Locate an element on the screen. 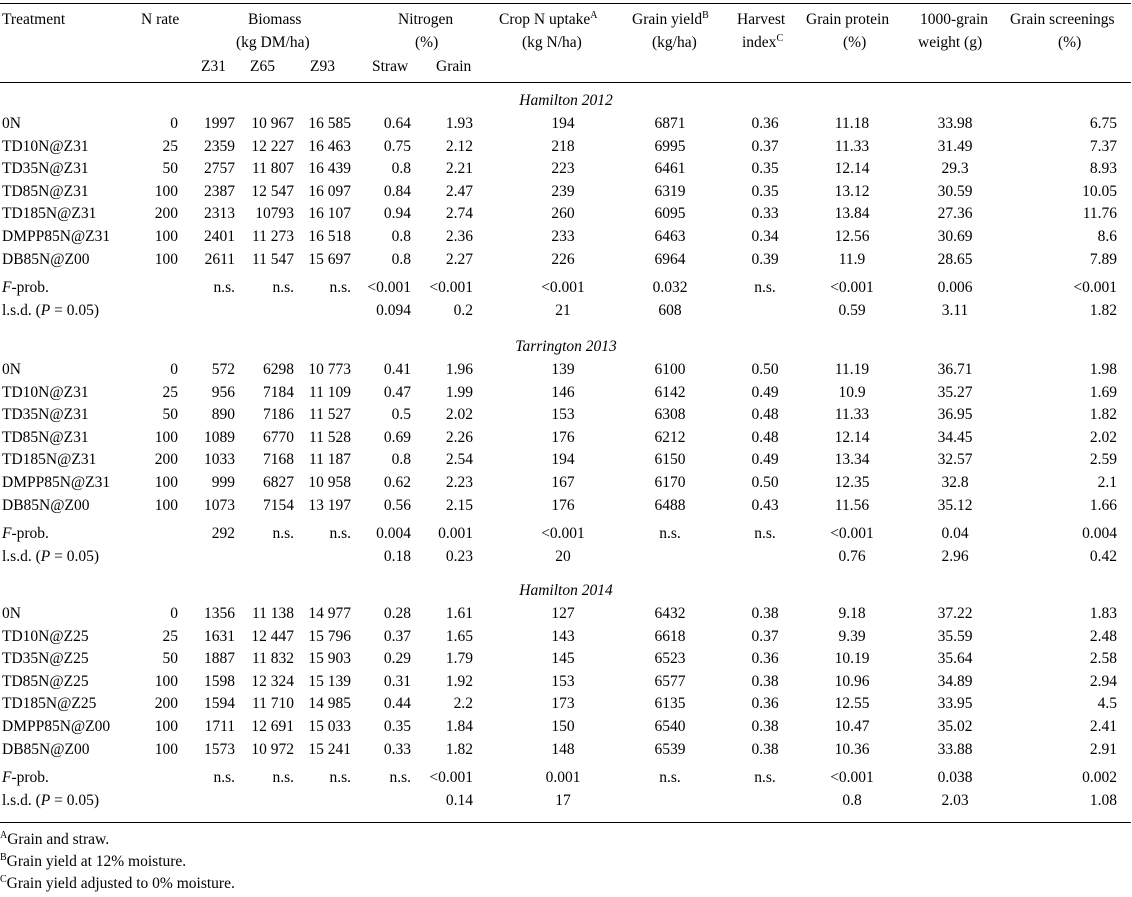 This screenshot has width=1132, height=897. table-cell: 6523 is located at coordinates (670, 659).